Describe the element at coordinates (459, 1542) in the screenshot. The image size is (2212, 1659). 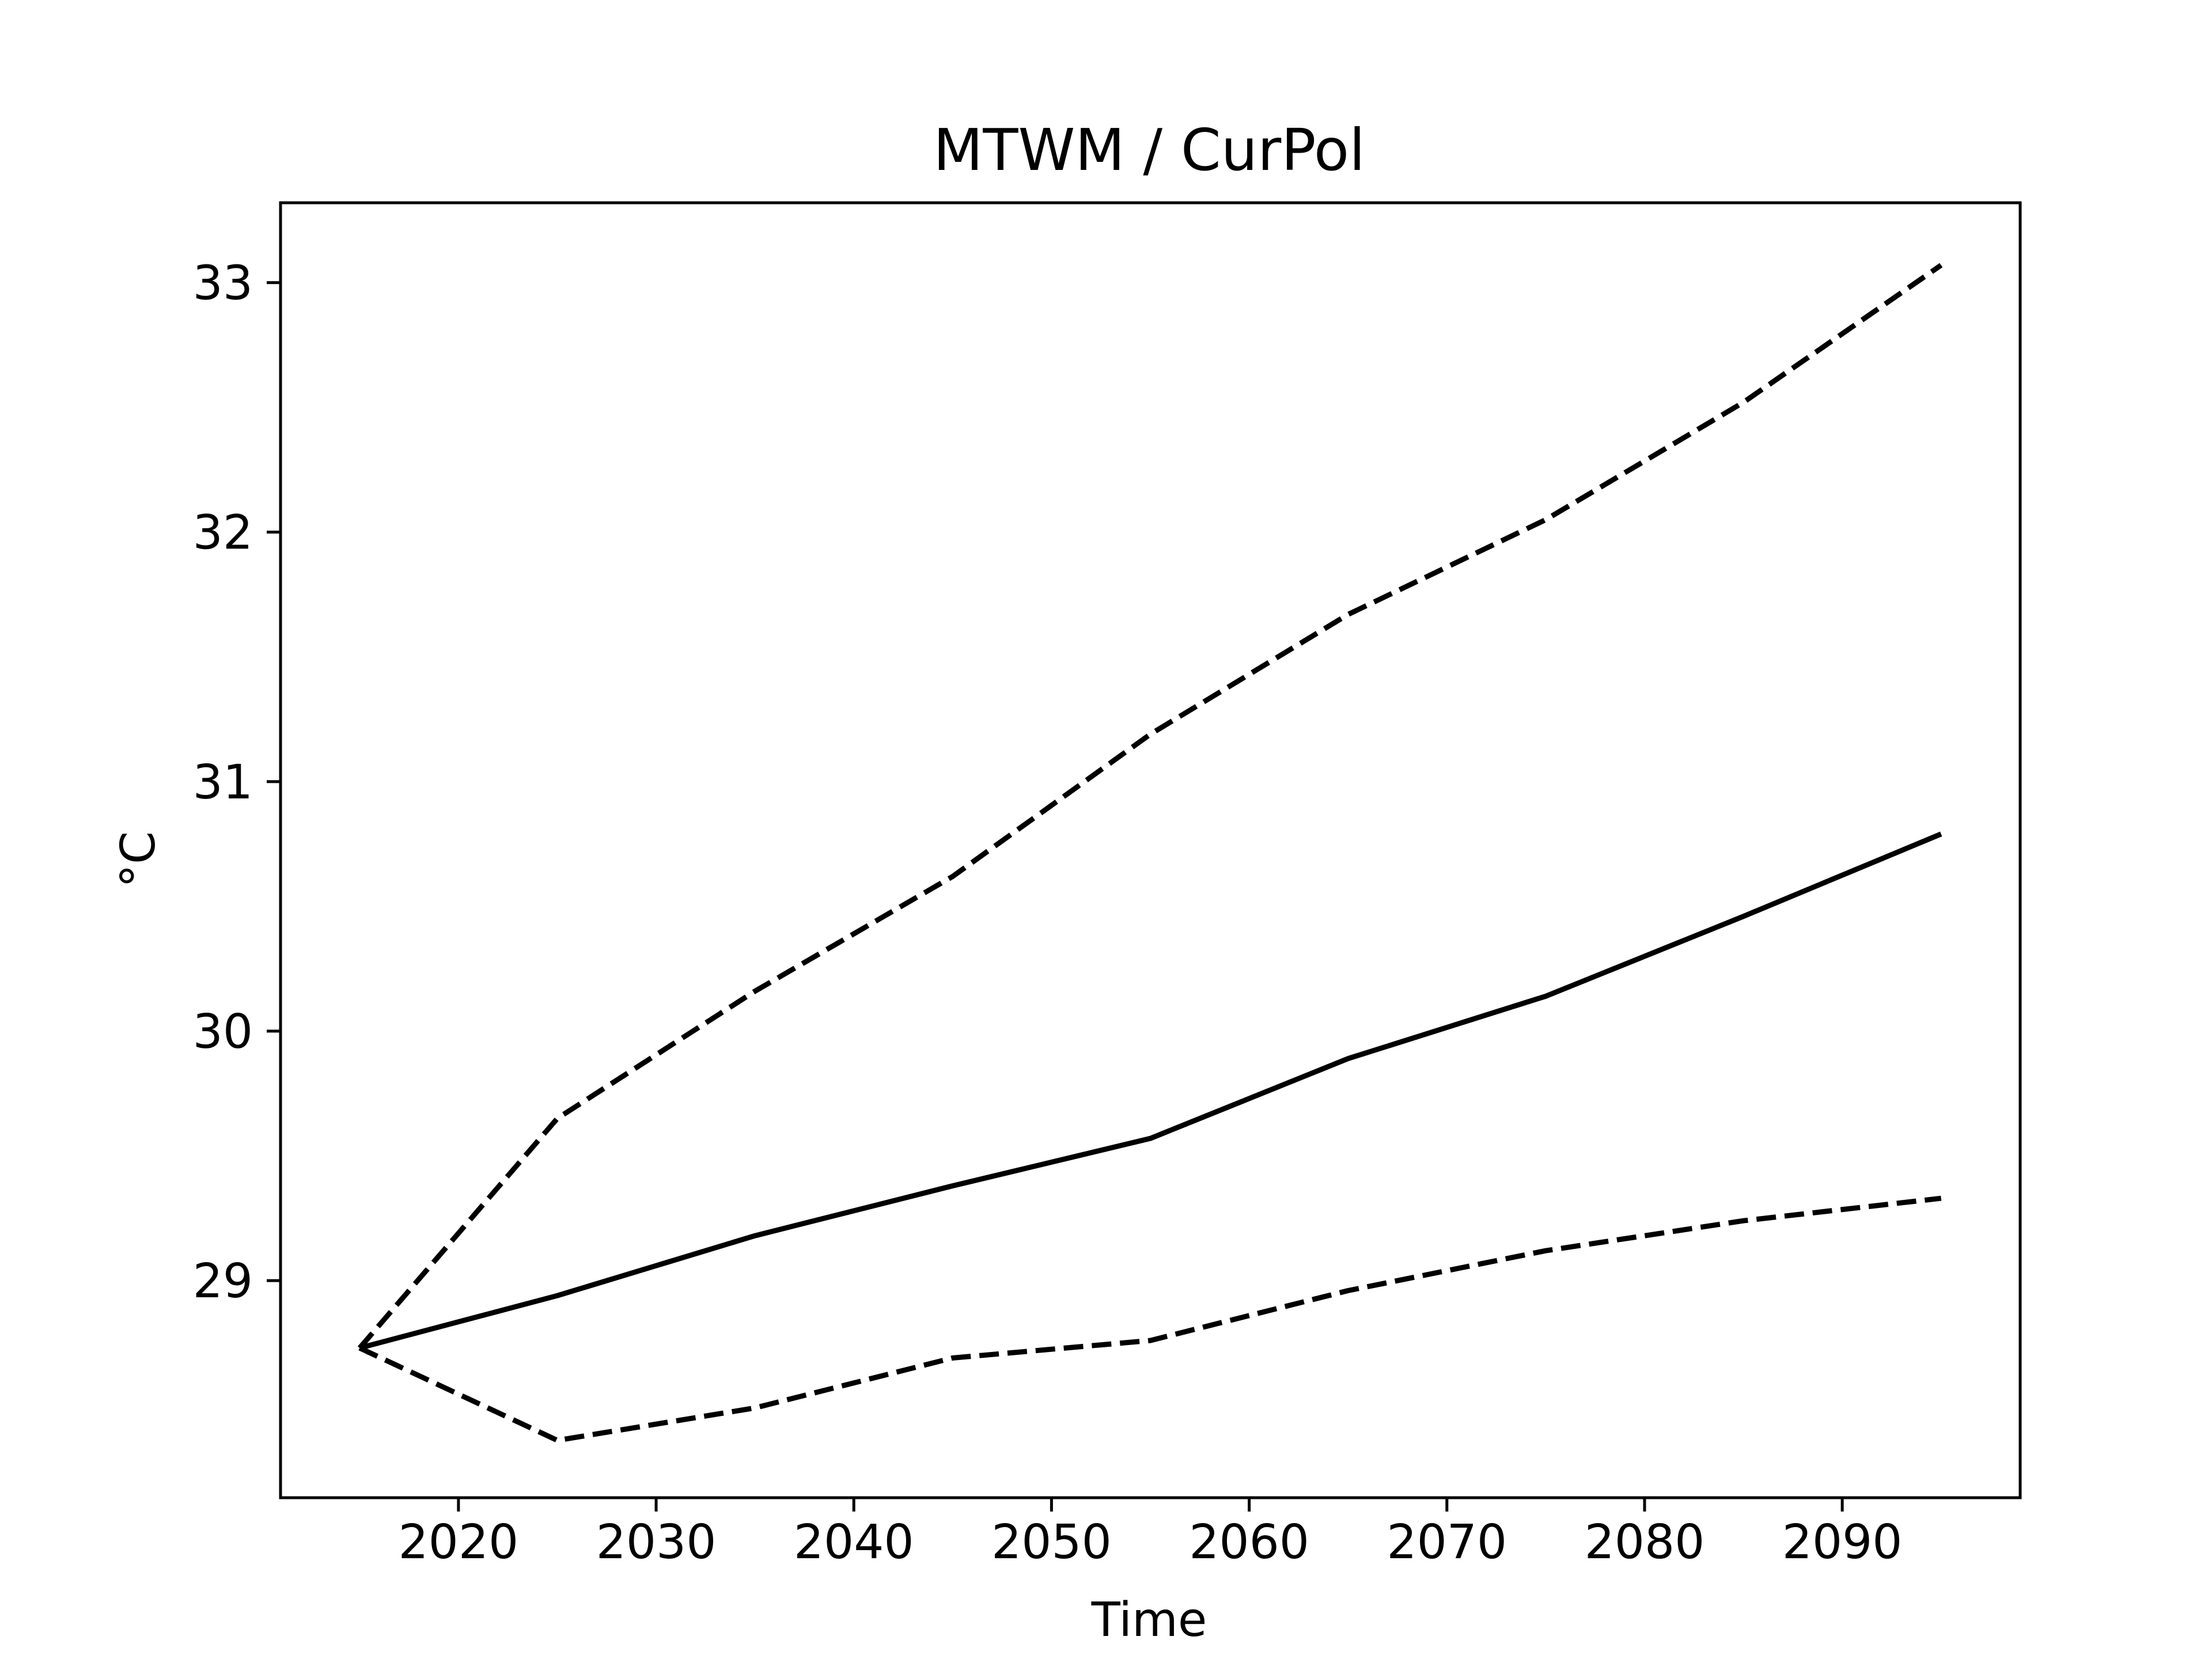
I see `x-tick-label-2020: 2020` at that location.